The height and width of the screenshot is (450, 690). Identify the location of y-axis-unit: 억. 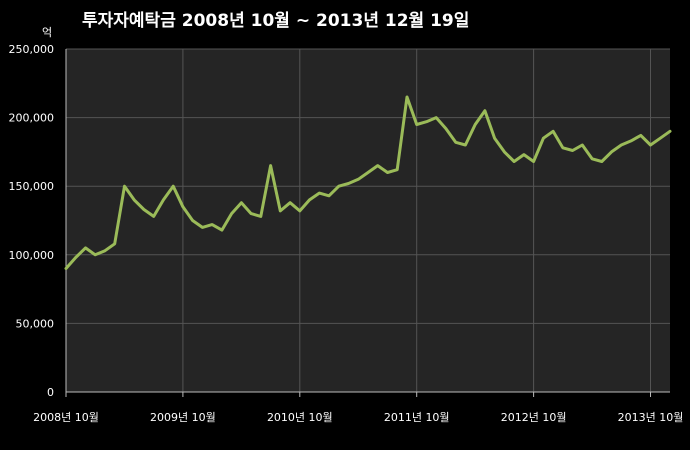
(47, 32).